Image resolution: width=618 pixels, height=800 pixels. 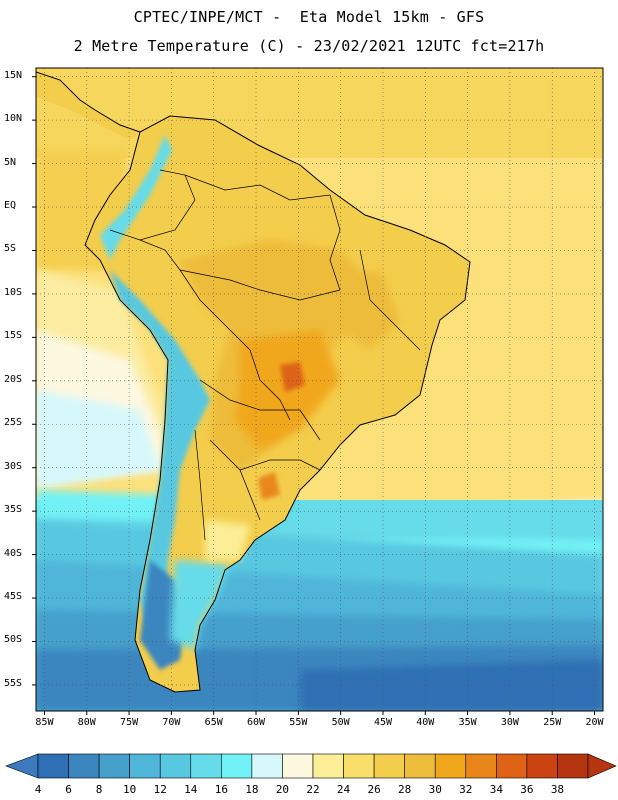 What do you see at coordinates (13, 683) in the screenshot?
I see `lat-label: 55S` at bounding box center [13, 683].